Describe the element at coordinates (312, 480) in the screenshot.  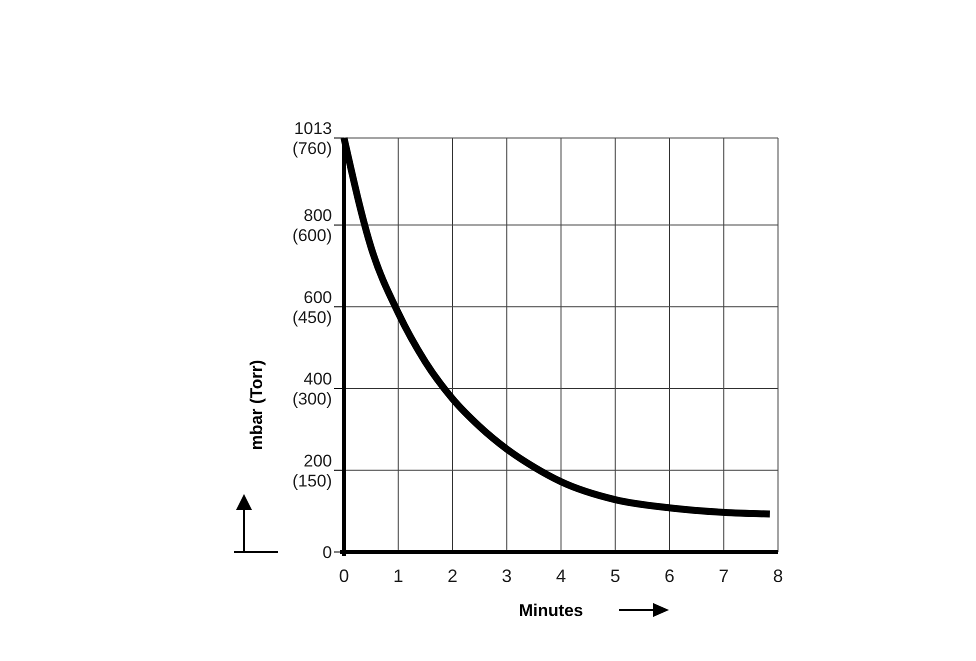
I see `y2-tick-label: (150)` at that location.